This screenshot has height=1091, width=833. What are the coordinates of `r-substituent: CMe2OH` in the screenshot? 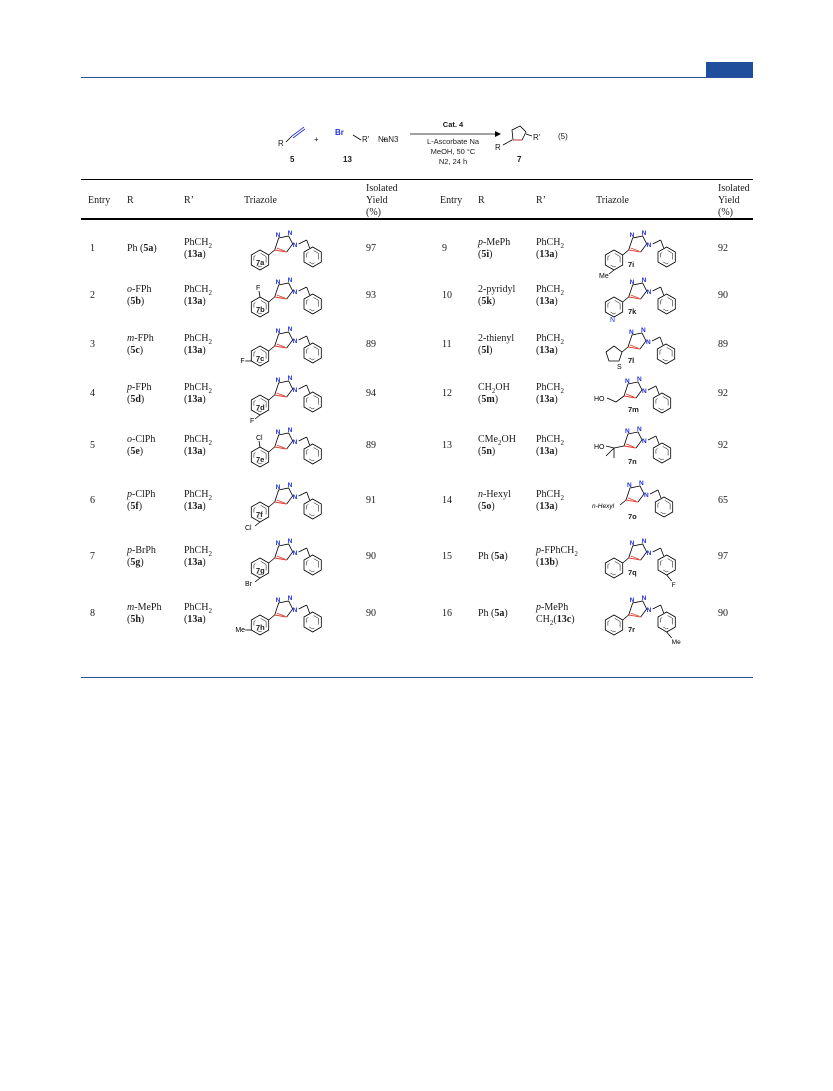 It's located at (497, 440).